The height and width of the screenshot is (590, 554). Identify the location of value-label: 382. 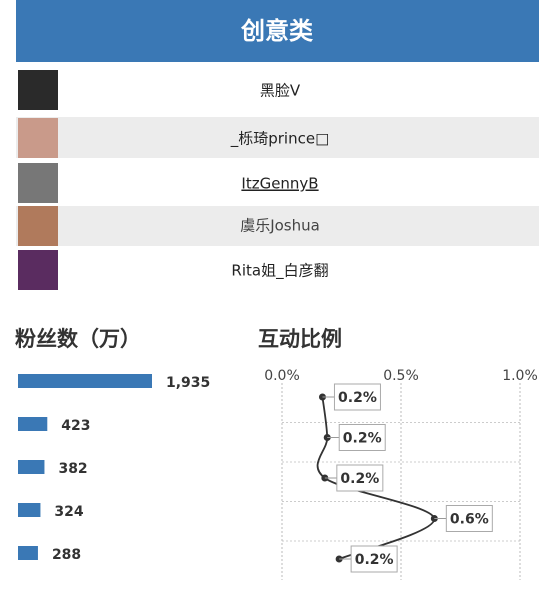
(72, 469).